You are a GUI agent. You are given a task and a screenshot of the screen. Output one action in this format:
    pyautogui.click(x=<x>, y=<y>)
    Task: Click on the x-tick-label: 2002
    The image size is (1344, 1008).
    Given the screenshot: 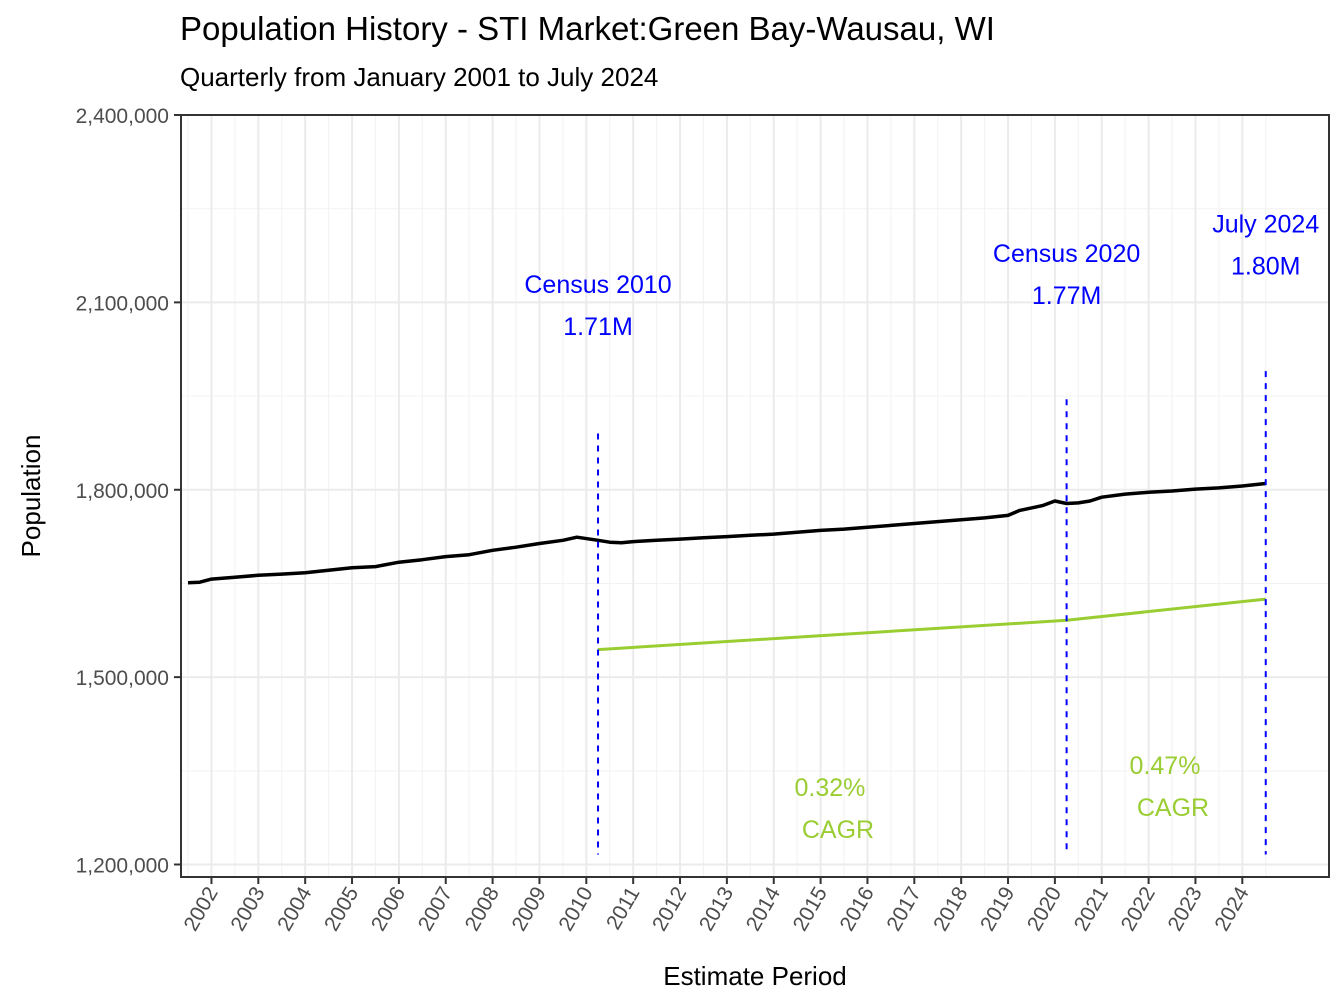 What is the action you would take?
    pyautogui.click(x=201, y=909)
    